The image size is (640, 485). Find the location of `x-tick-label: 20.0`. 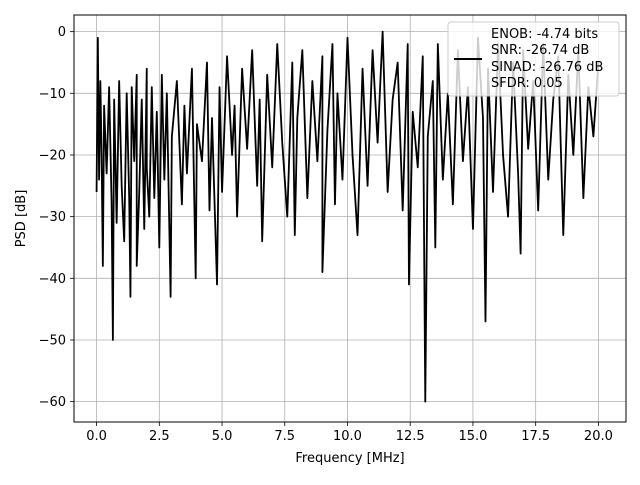

x-tick-label: 20.0 is located at coordinates (598, 436).